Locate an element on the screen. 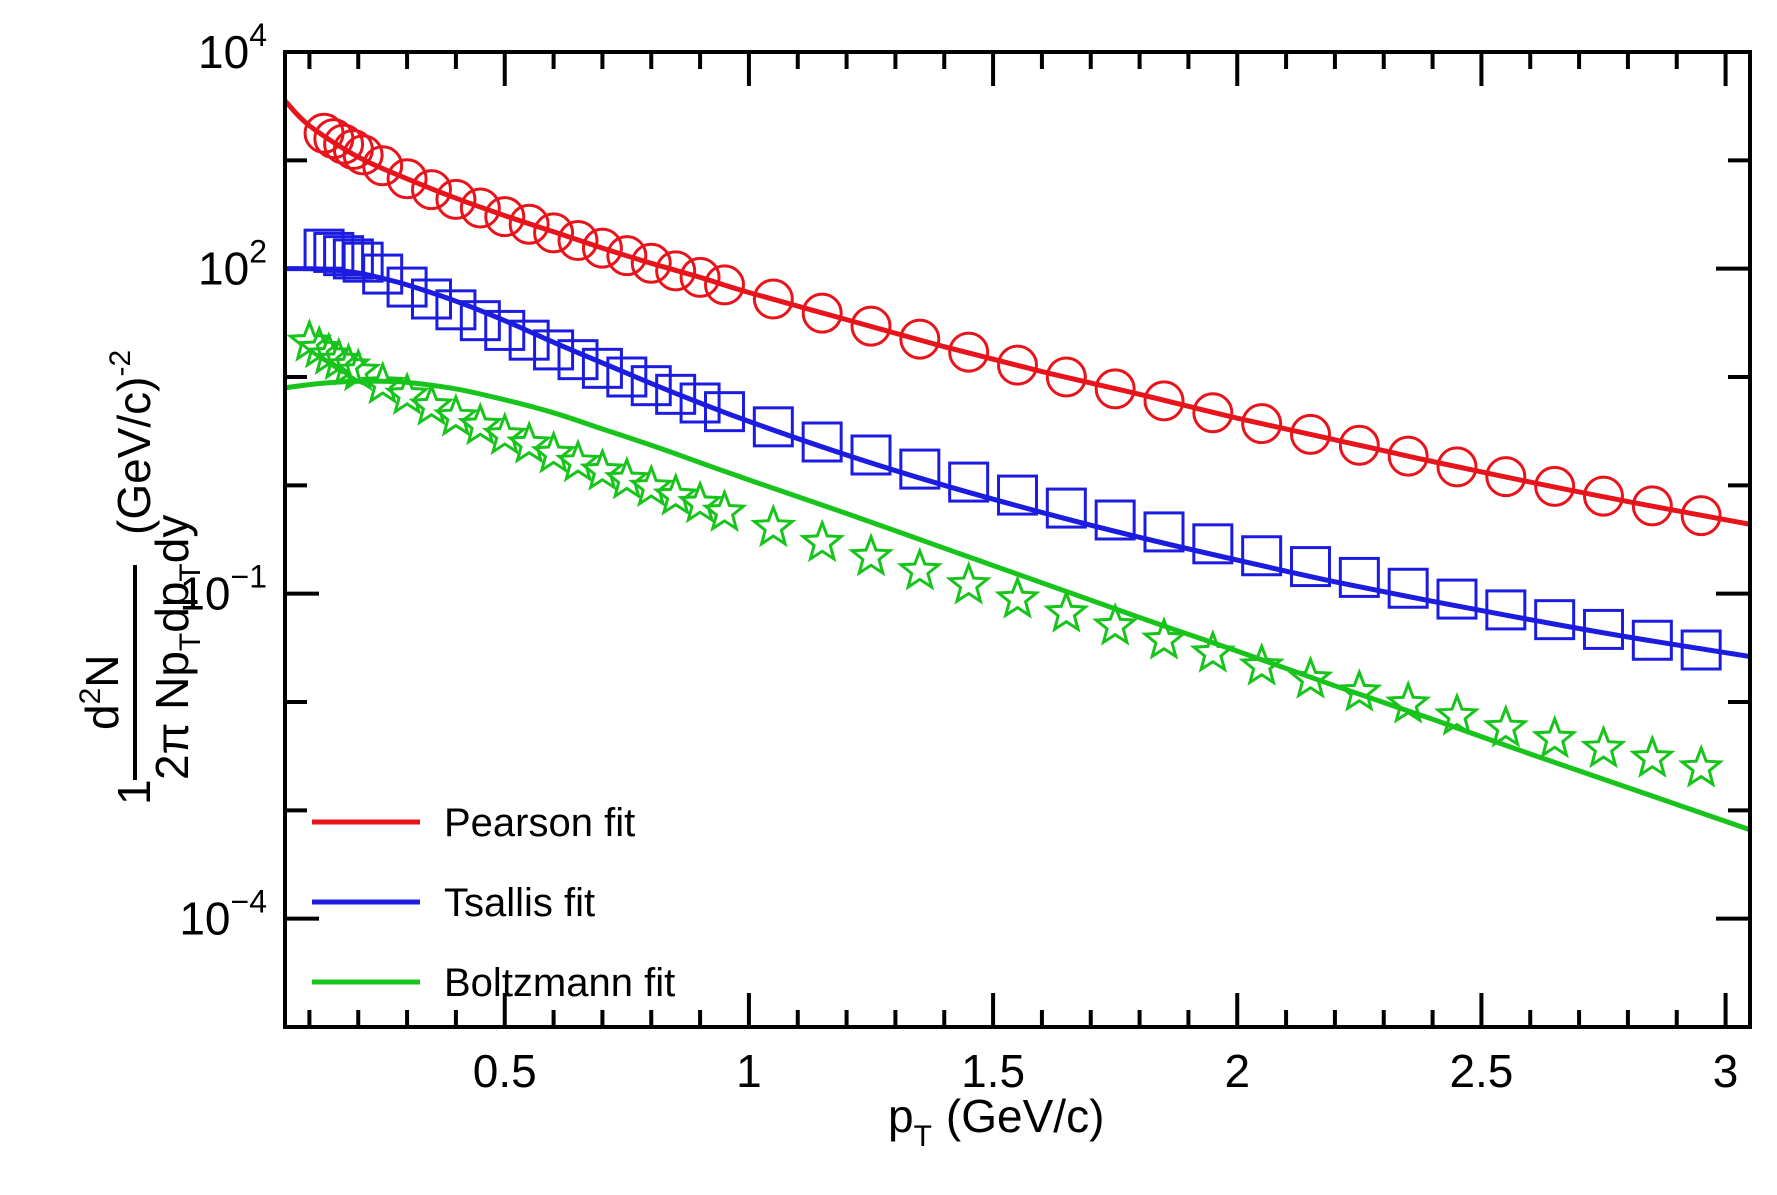 This screenshot has width=1777, height=1195. legend-label: Boltzmann fit is located at coordinates (559, 983).